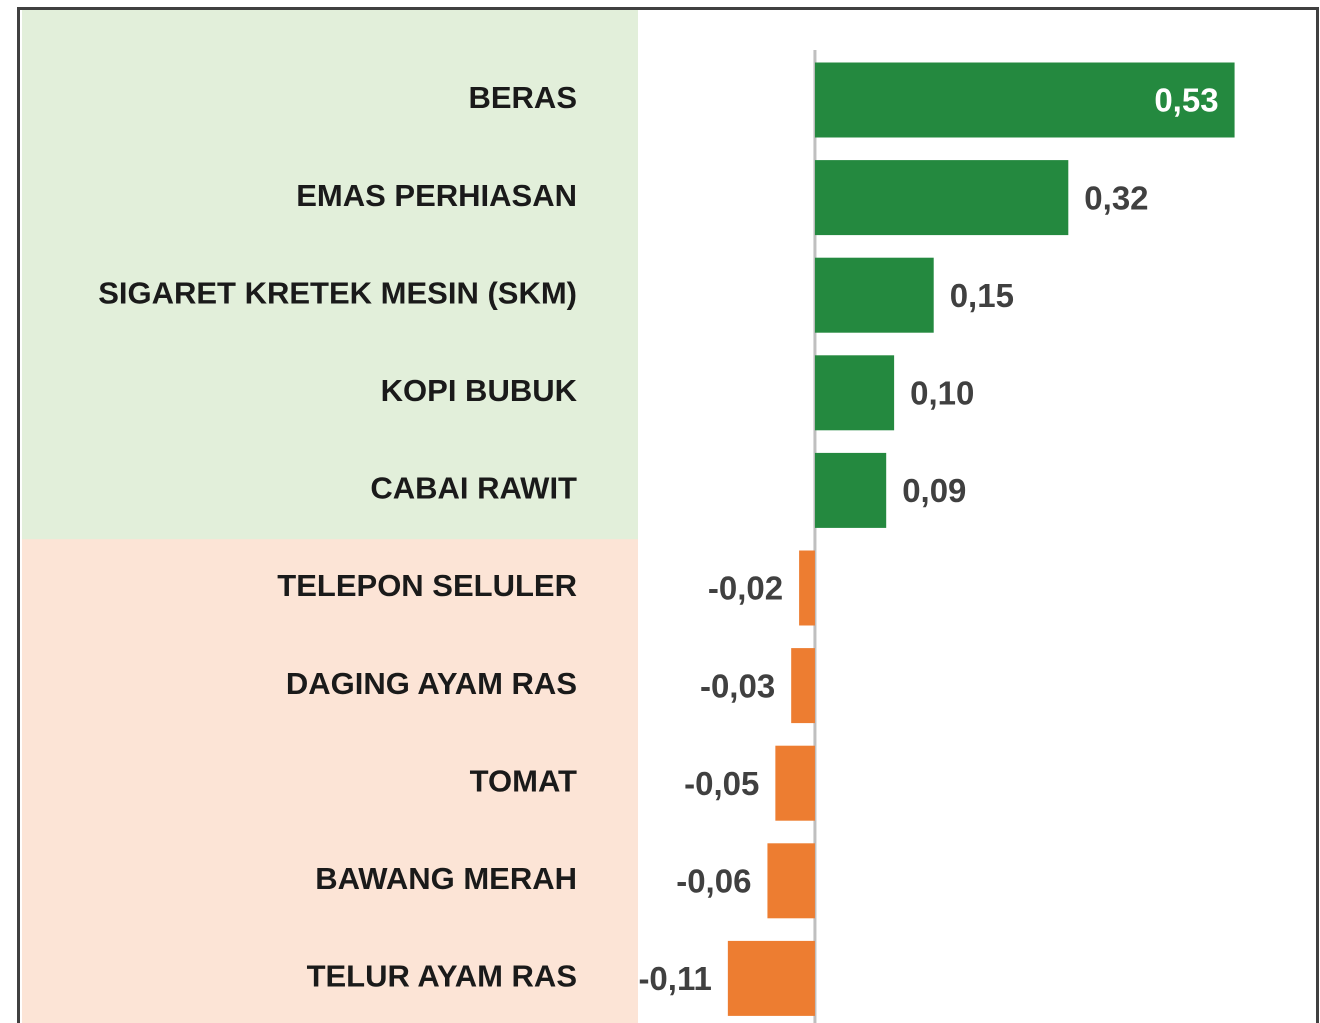 This screenshot has height=1023, width=1320. Describe the element at coordinates (427, 585) in the screenshot. I see `category-label: TELEPON SELULER` at that location.